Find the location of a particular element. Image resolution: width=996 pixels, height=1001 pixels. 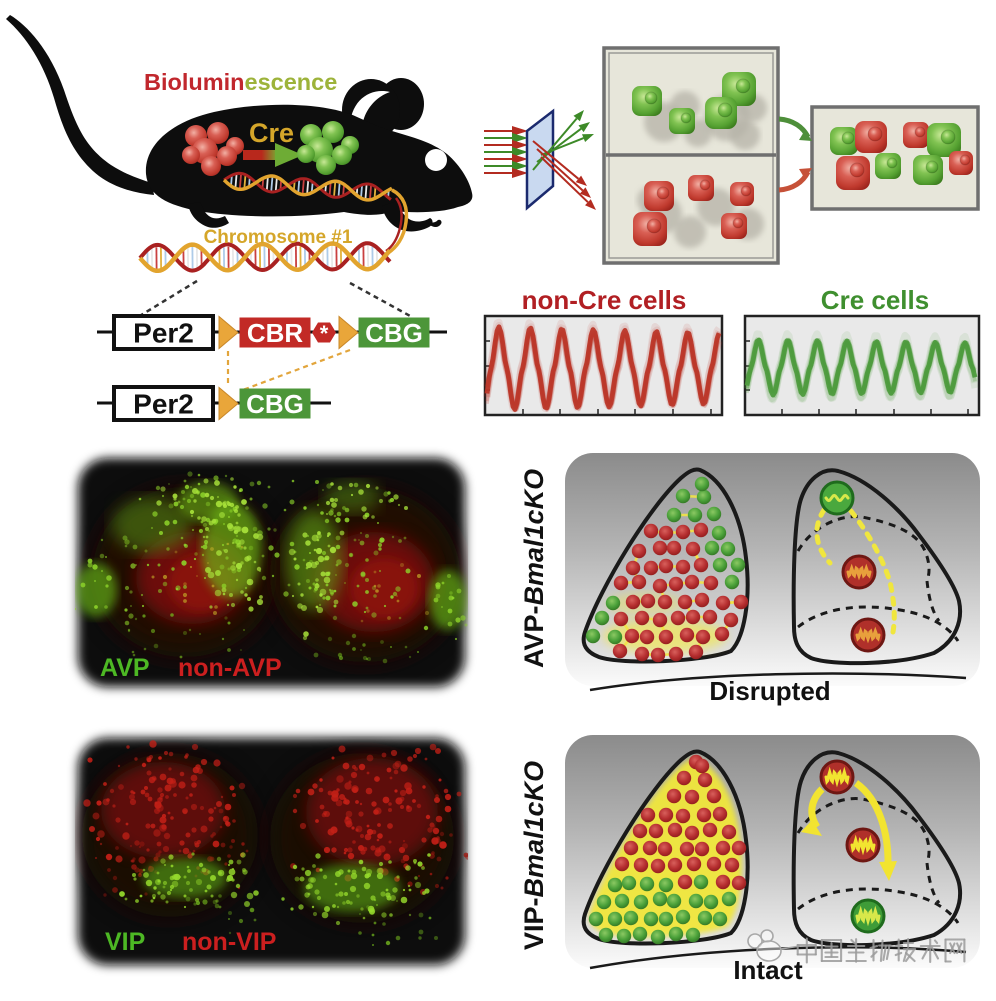

svg-text: Bioluminescence is located at coordinates (240, 82).